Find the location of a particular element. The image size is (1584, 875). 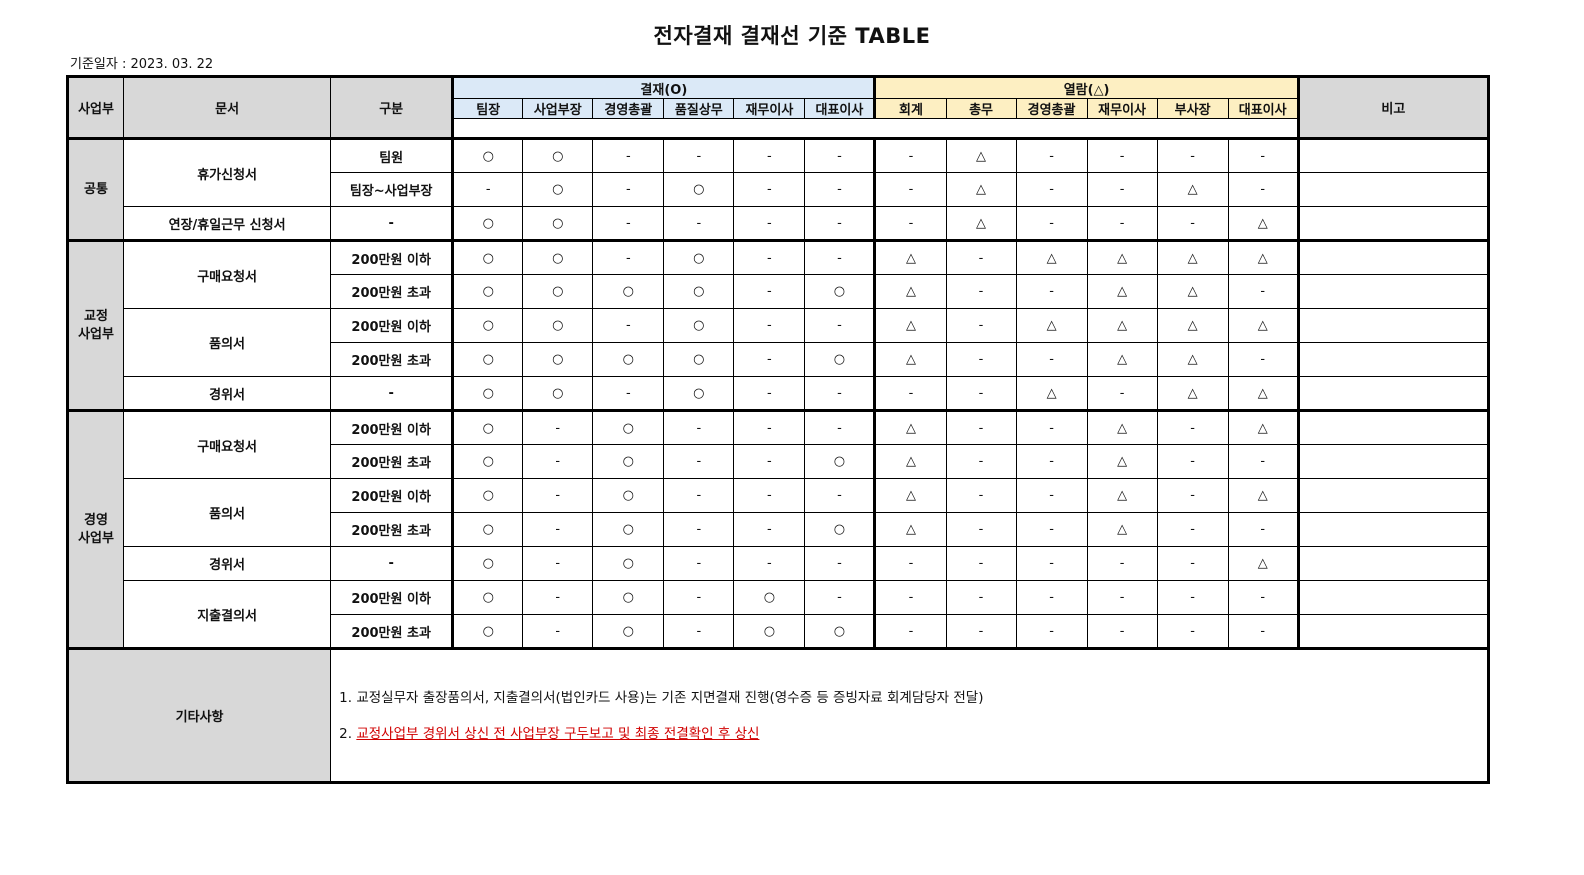

header-view-role: 대표이사 is located at coordinates (1263, 108).